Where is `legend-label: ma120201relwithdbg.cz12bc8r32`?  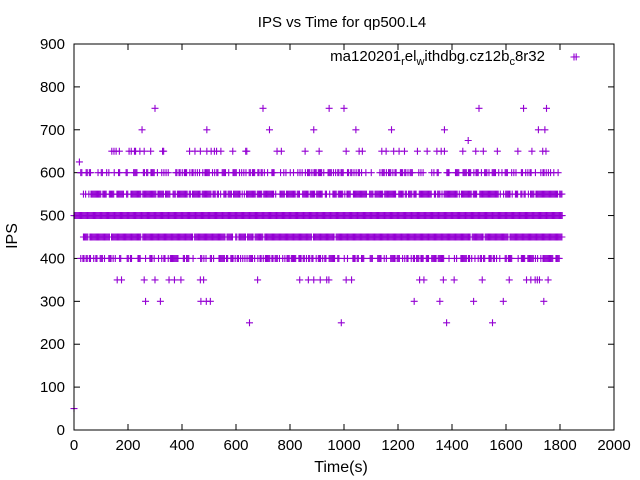
legend-label: ma120201relwithdbg.cz12bc8r32 is located at coordinates (437, 58).